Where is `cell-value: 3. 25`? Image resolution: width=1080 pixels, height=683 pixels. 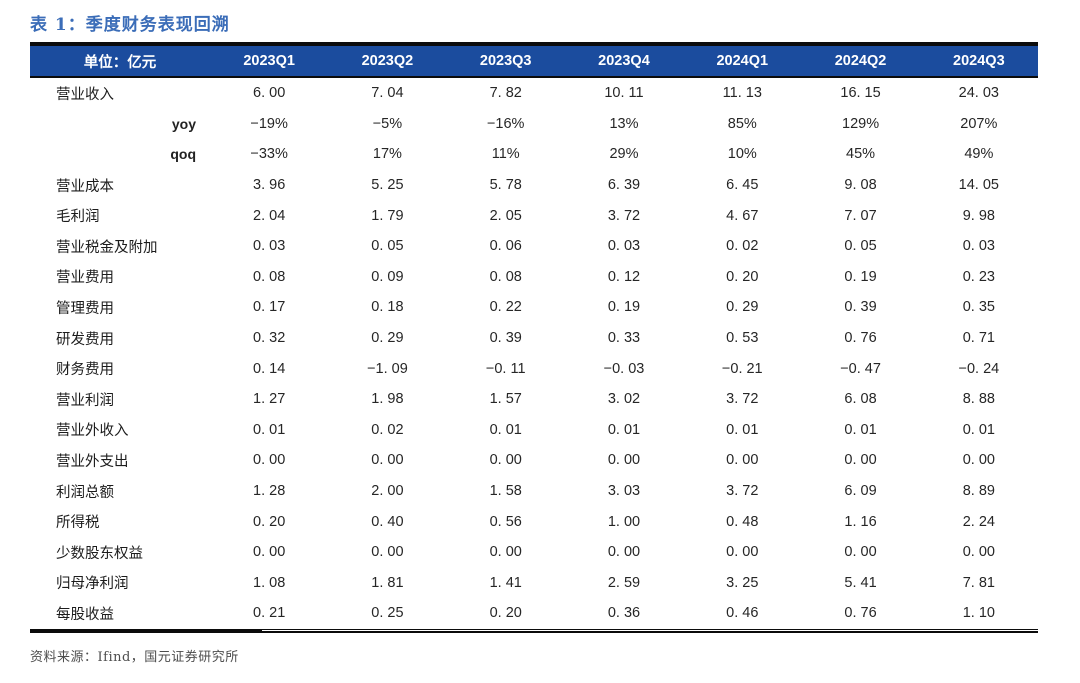
cell-value: 3. 25 is located at coordinates (742, 582).